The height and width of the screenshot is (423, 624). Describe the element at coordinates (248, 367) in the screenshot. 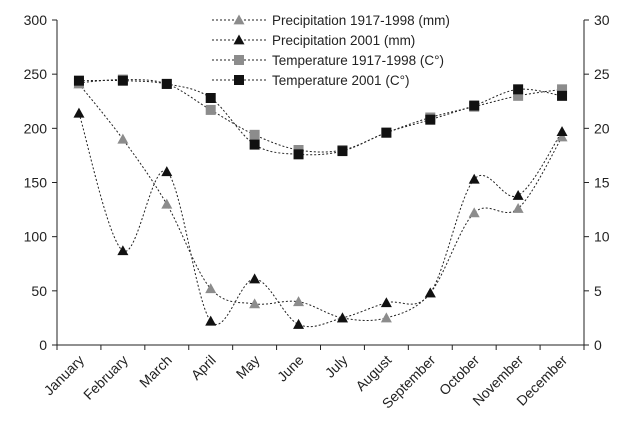

I see `x-tick-label: May` at that location.